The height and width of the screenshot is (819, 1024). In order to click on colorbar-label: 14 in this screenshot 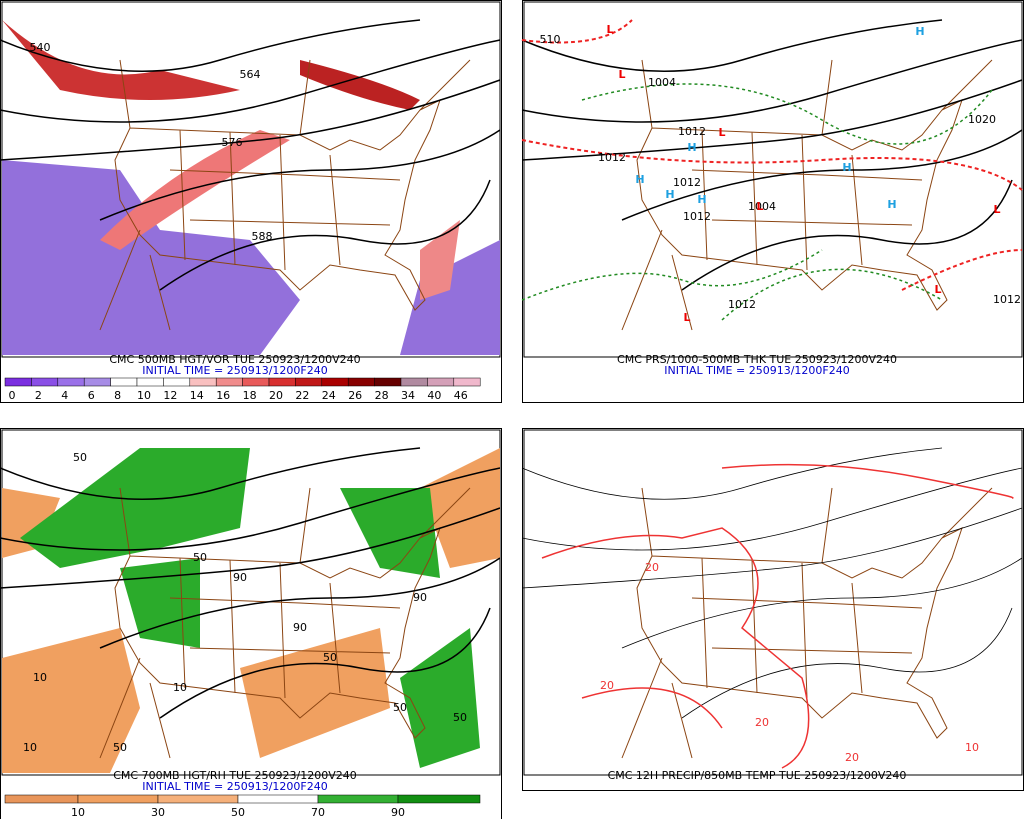, I will do `click(197, 395)`.